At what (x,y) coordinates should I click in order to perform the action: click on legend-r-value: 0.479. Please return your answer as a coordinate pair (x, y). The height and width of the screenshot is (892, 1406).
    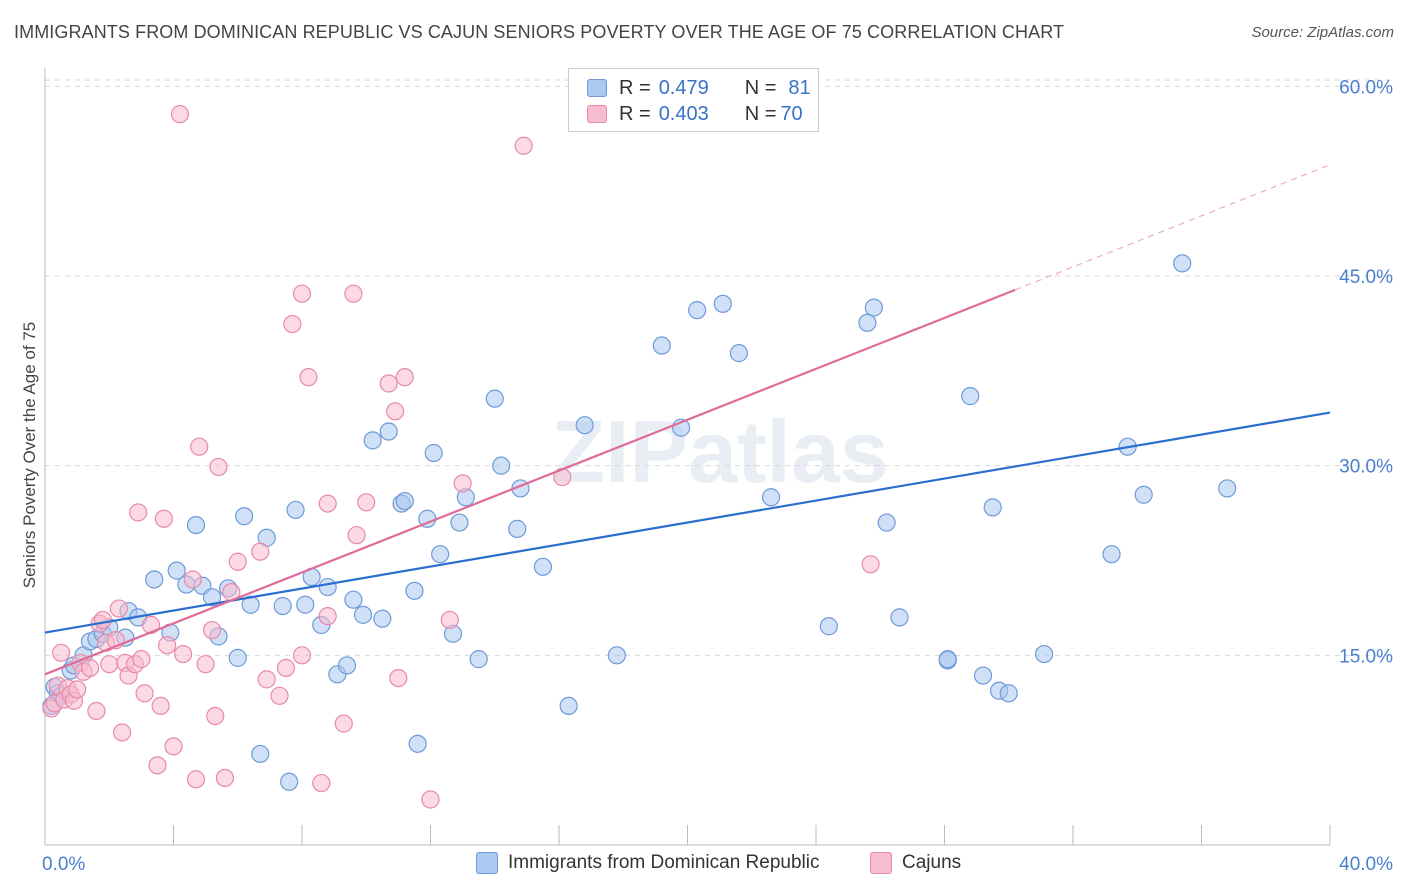
    Looking at the image, I should click on (683, 87).